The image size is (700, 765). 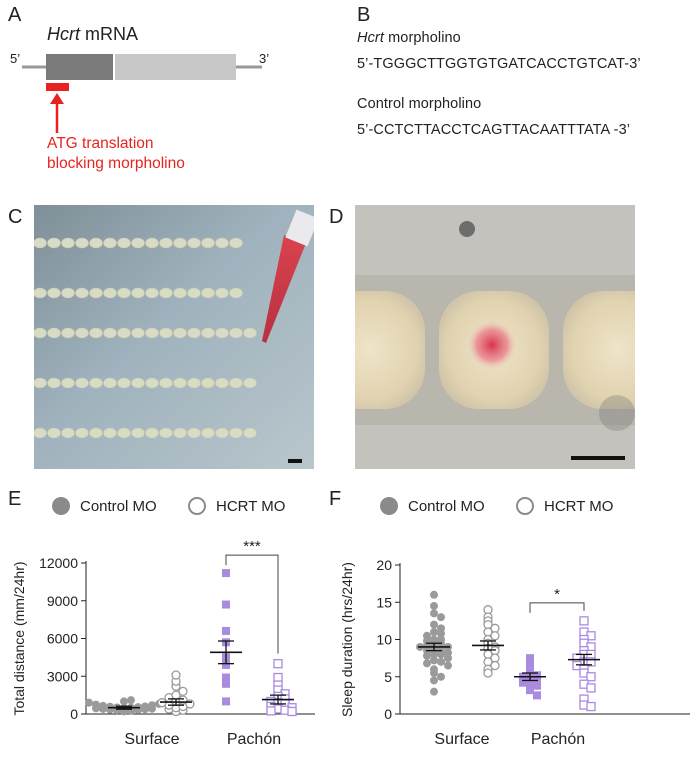 What do you see at coordinates (252, 546) in the screenshot?
I see `significance-label: ***` at bounding box center [252, 546].